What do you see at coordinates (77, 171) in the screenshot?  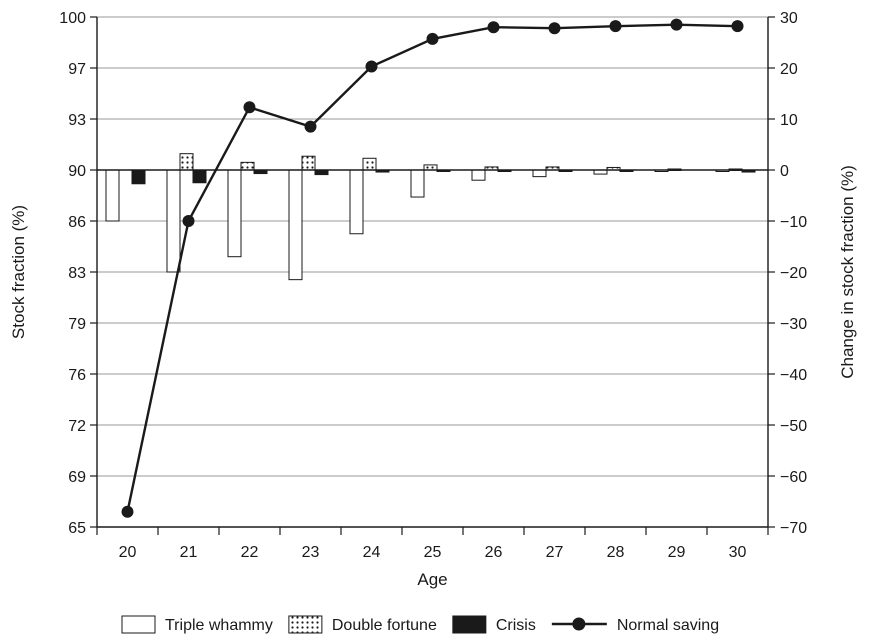 I see `y-left-tick-label: 90` at bounding box center [77, 171].